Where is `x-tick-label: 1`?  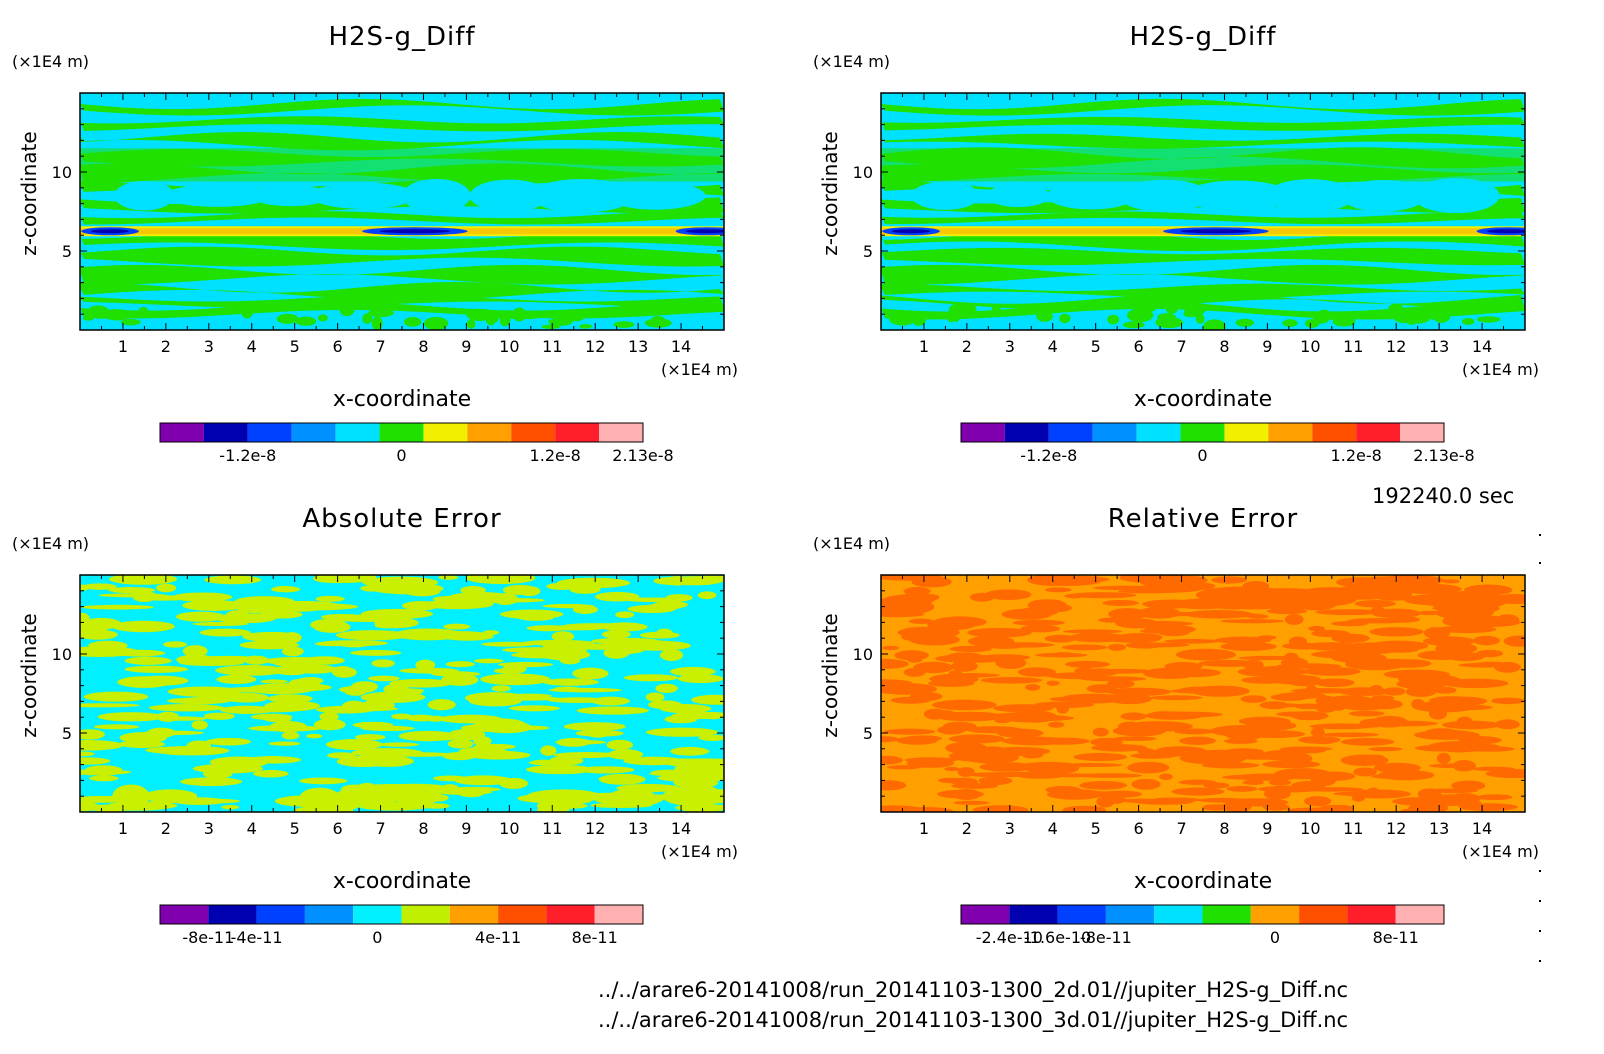 x-tick-label: 1 is located at coordinates (924, 346).